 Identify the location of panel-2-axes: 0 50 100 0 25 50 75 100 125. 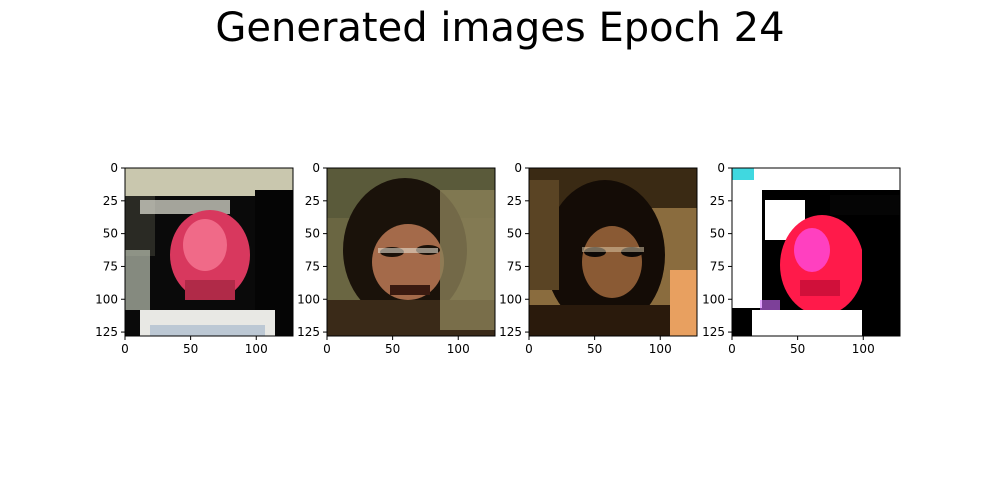
(383, 258).